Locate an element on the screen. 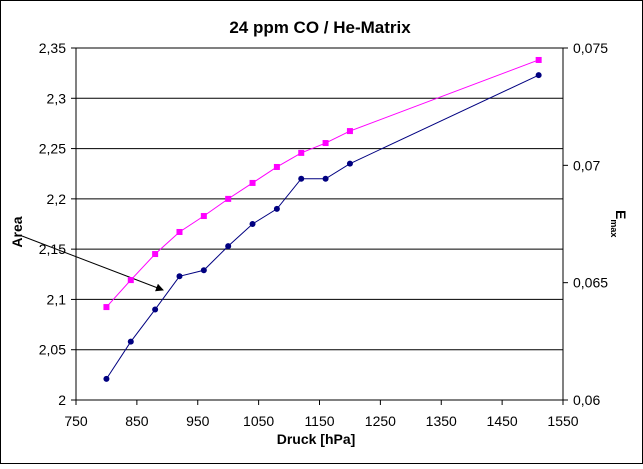 The width and height of the screenshot is (643, 469). x-tick-label: 950 is located at coordinates (198, 421).